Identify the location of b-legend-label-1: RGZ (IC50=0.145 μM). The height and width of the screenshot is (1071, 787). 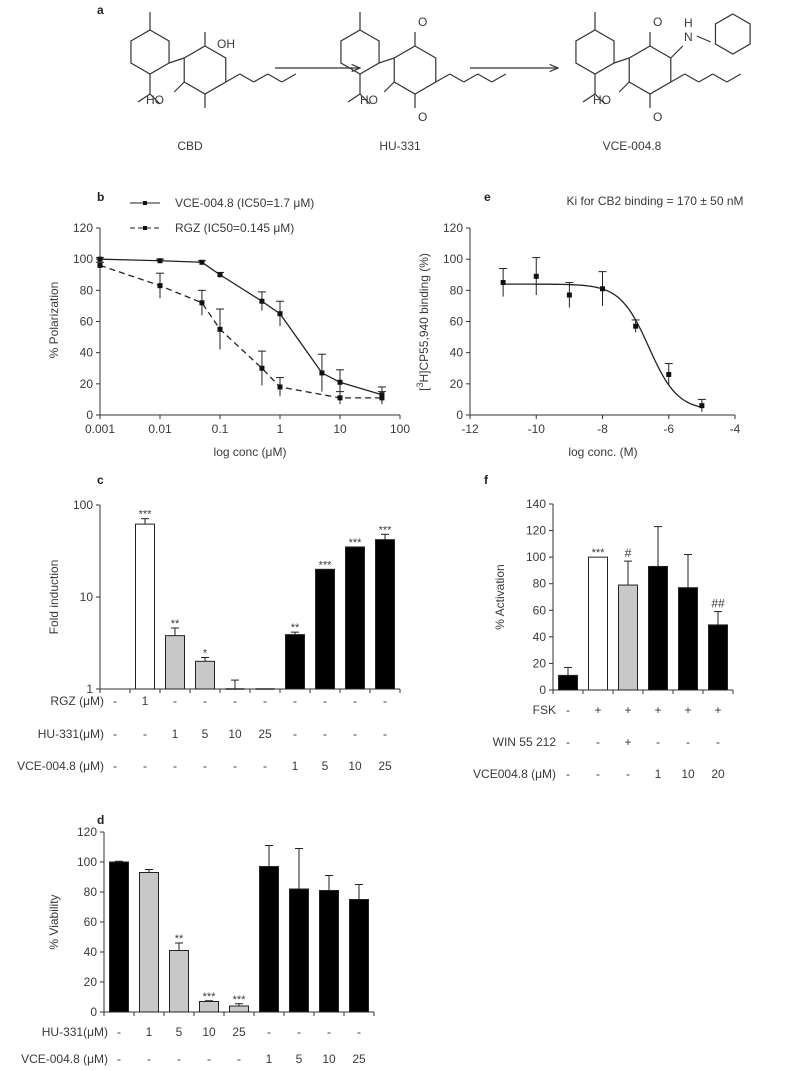
(234, 228).